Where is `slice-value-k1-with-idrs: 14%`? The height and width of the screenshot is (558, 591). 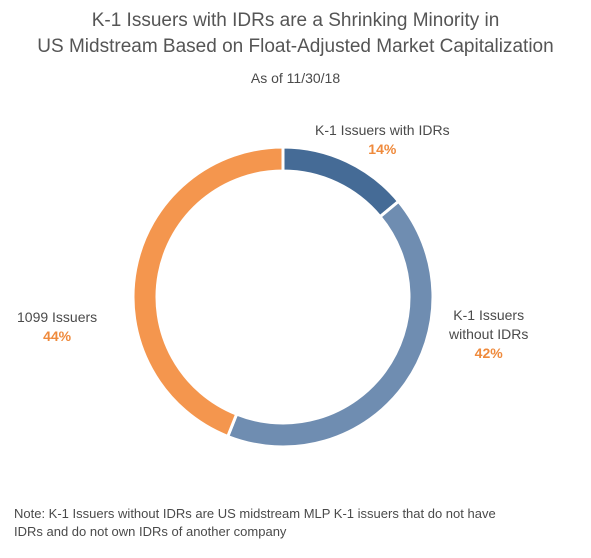
slice-value-k1-with-idrs: 14% is located at coordinates (382, 149).